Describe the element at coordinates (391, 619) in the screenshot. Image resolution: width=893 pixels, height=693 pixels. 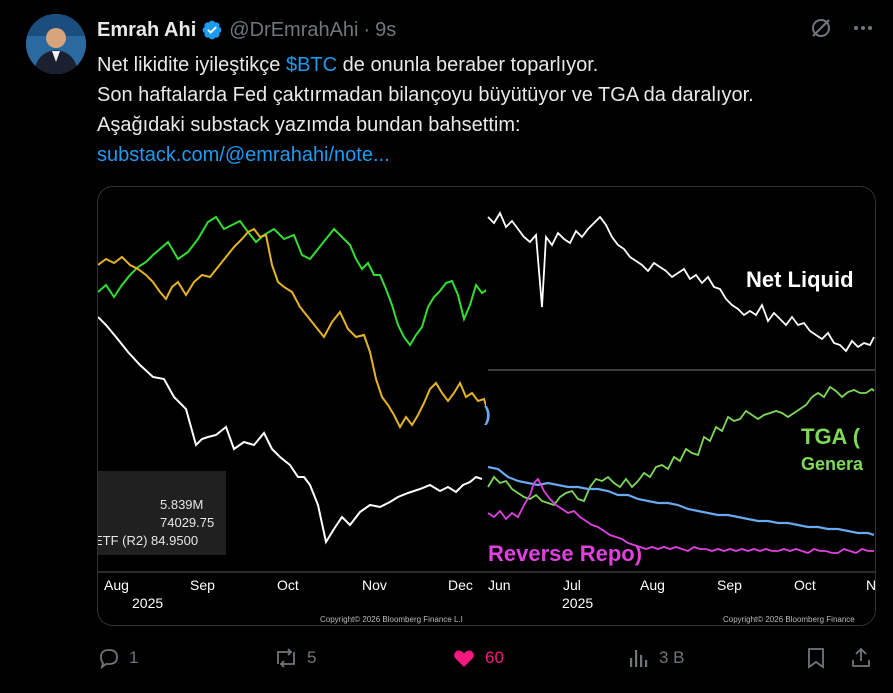
I see `left-copyright: Copyright© 2026 Bloomberg Finance L.I` at that location.